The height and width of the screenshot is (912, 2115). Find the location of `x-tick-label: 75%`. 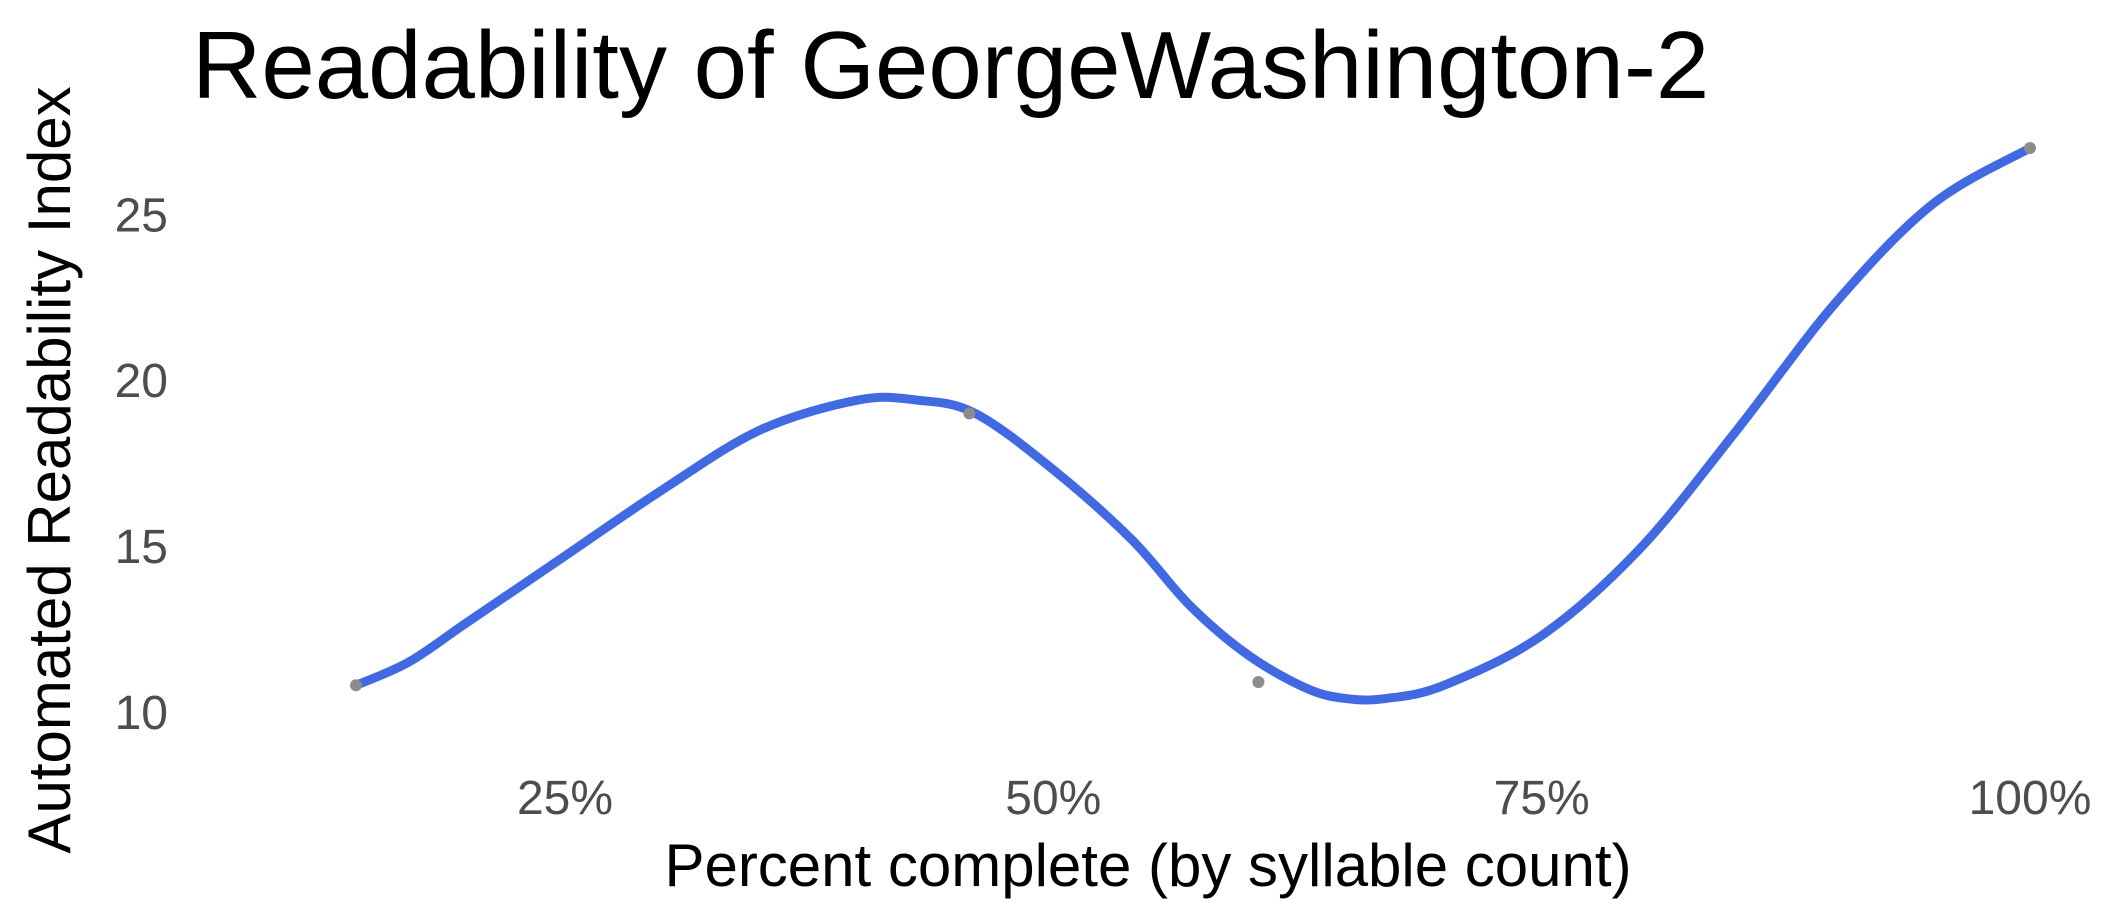

x-tick-label: 75% is located at coordinates (1542, 798).